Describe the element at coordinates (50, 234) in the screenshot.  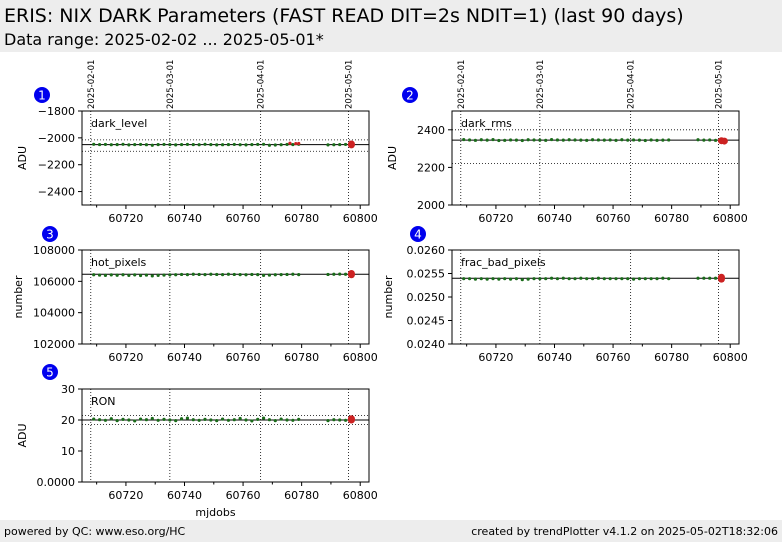
I see `plot3-index-badge` at that location.